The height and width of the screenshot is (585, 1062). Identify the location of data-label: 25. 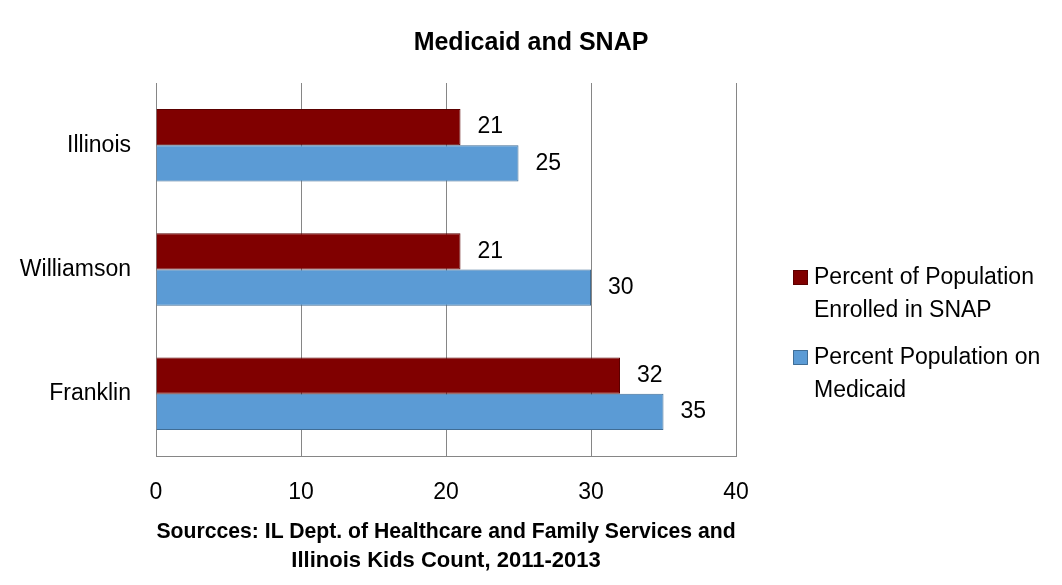
(548, 161).